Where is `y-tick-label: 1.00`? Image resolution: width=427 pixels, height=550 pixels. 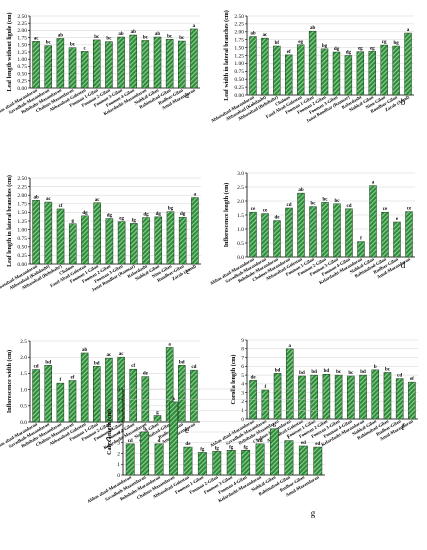 y-tick-label: 1.00 is located at coordinates (239, 64).